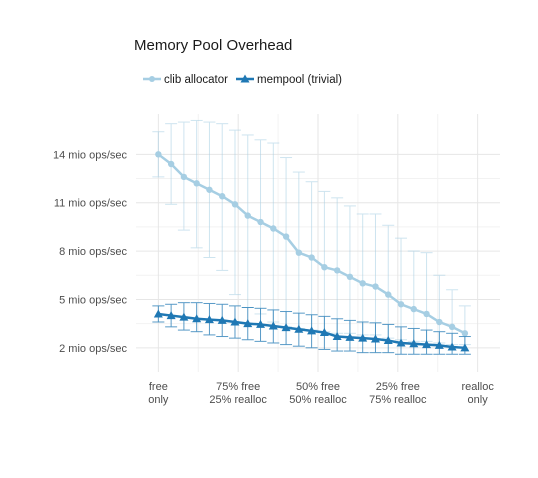 Image resolution: width=538 pixels, height=478 pixels. Describe the element at coordinates (93, 300) in the screenshot. I see `y-tick-label: 5 mio ops/sec` at that location.